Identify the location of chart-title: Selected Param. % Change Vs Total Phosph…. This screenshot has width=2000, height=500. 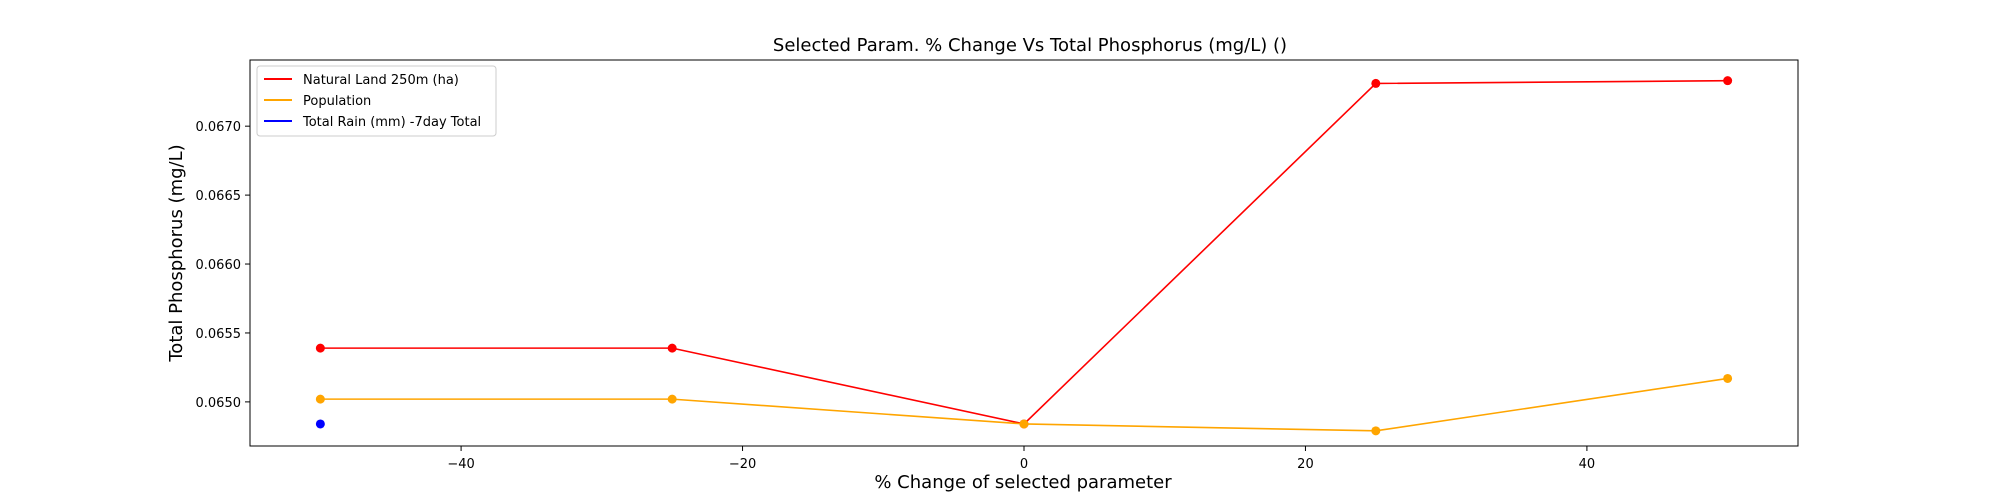
(1030, 45).